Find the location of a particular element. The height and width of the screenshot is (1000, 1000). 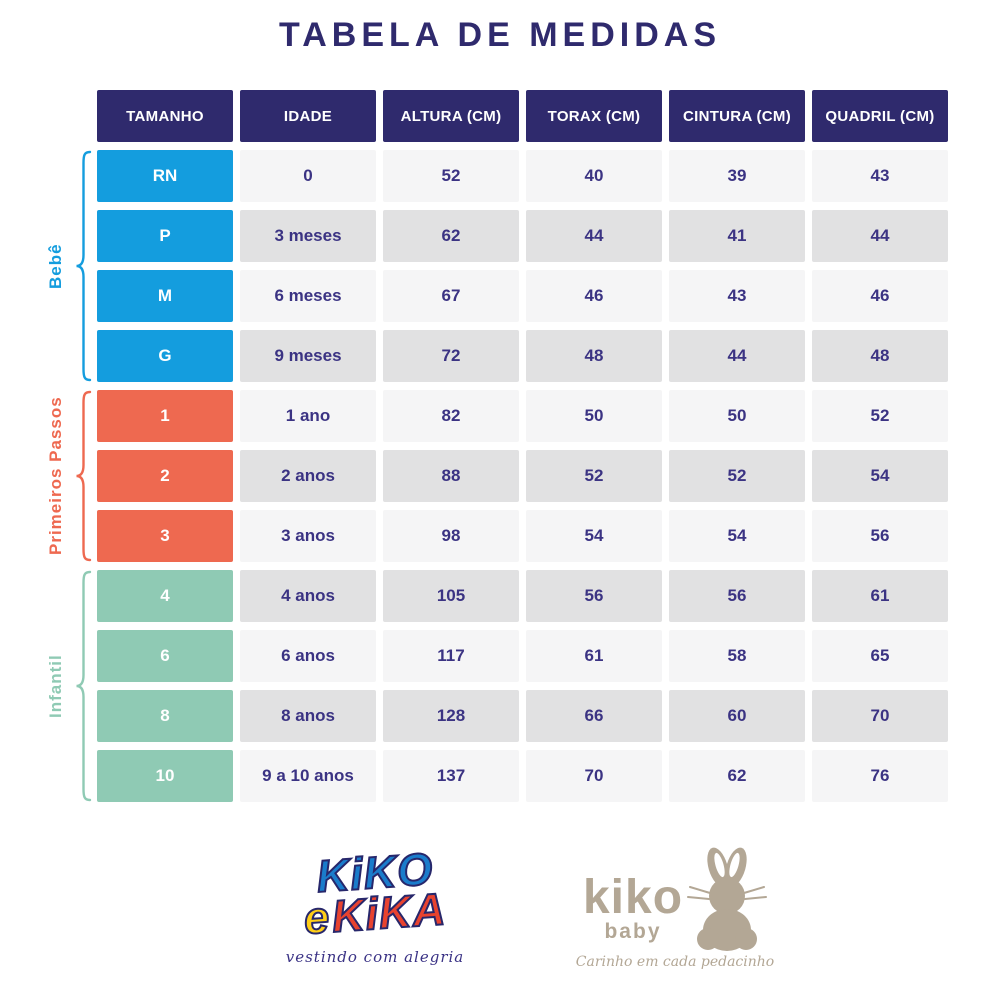

data-cell: 6 anos is located at coordinates (308, 656).